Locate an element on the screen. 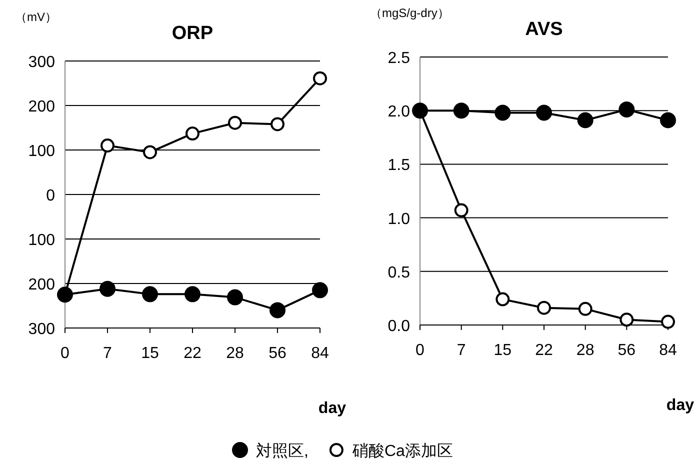 The height and width of the screenshot is (472, 696). y-tick-label: 0.0 is located at coordinates (399, 326).